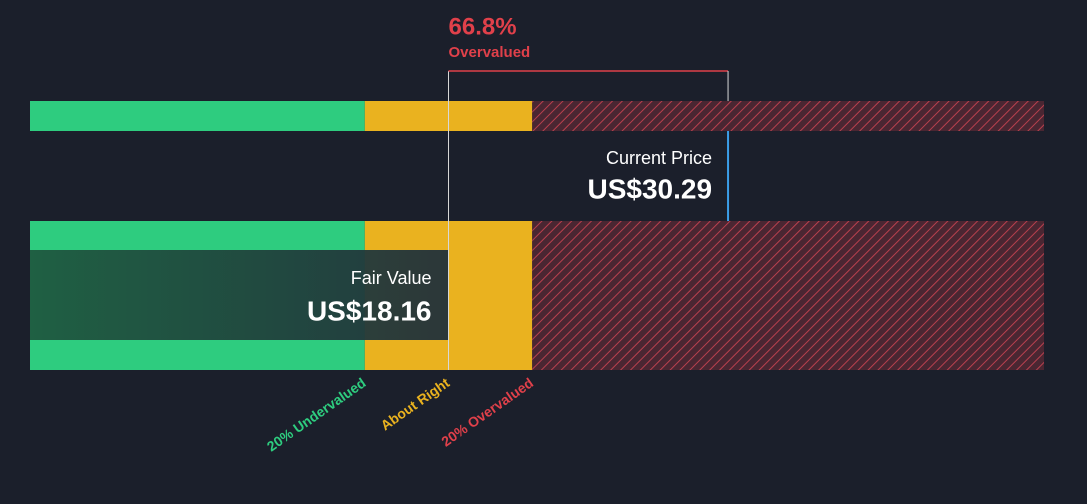 Image resolution: width=1087 pixels, height=504 pixels. I want to click on zone-undervalued, so click(197, 116).